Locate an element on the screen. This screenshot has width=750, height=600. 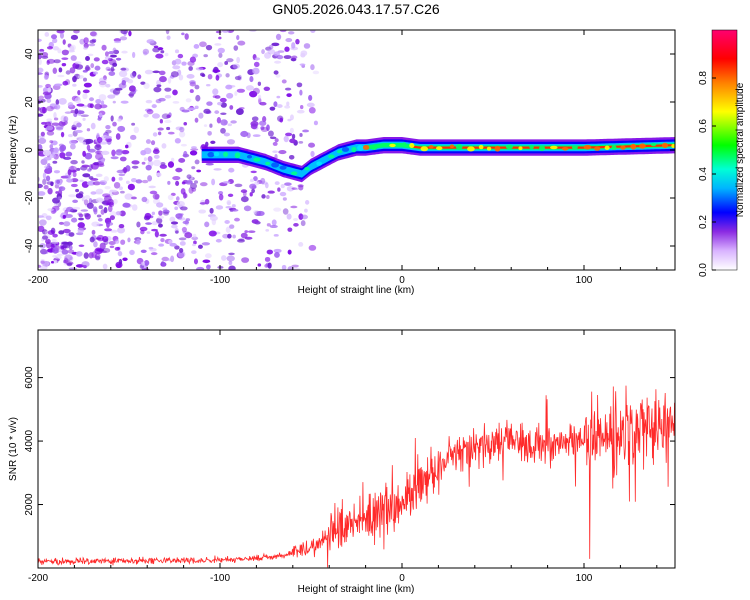
colorbar-label: Normalized spectral amplitude is located at coordinates (740, 149).